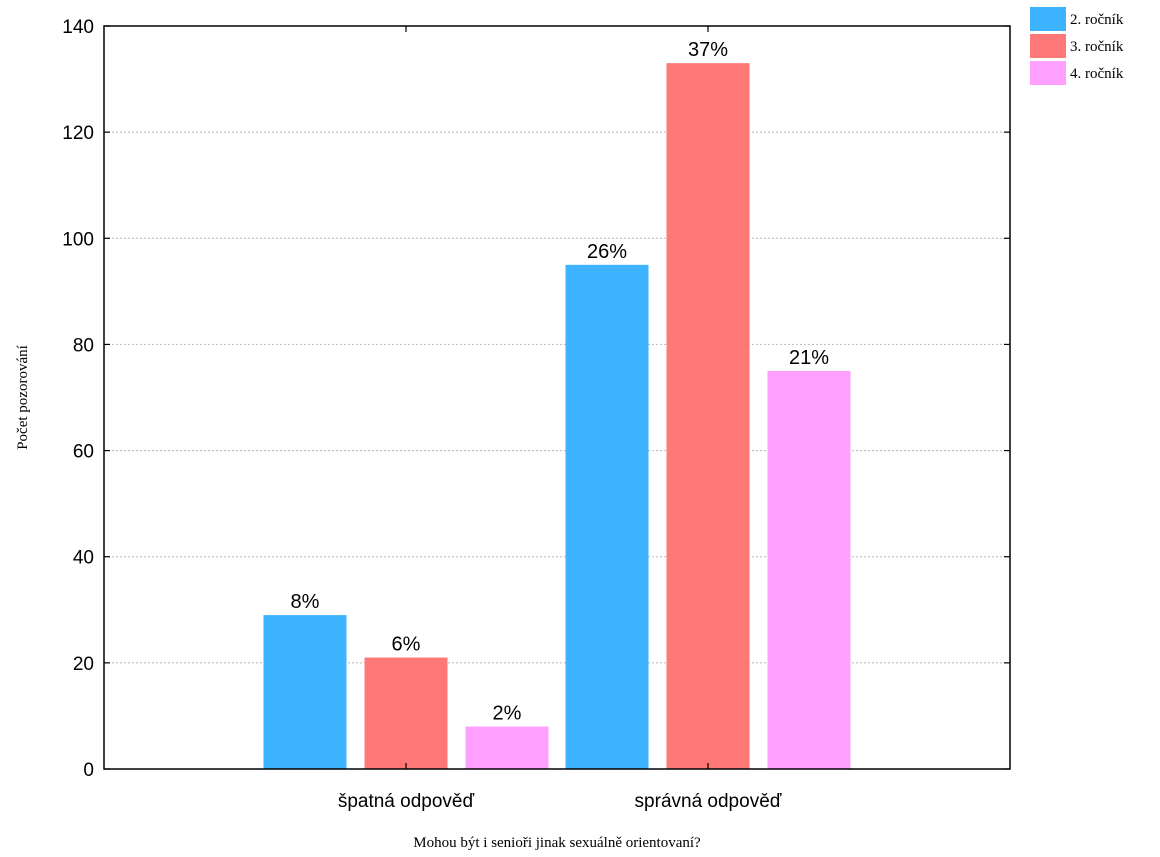 This screenshot has height=857, width=1160. Describe the element at coordinates (809, 358) in the screenshot. I see `bar-value-label: 21%` at that location.